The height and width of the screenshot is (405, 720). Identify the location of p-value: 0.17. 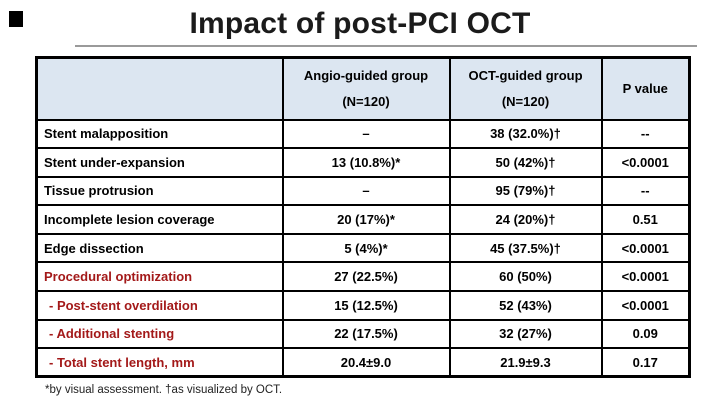
(645, 362).